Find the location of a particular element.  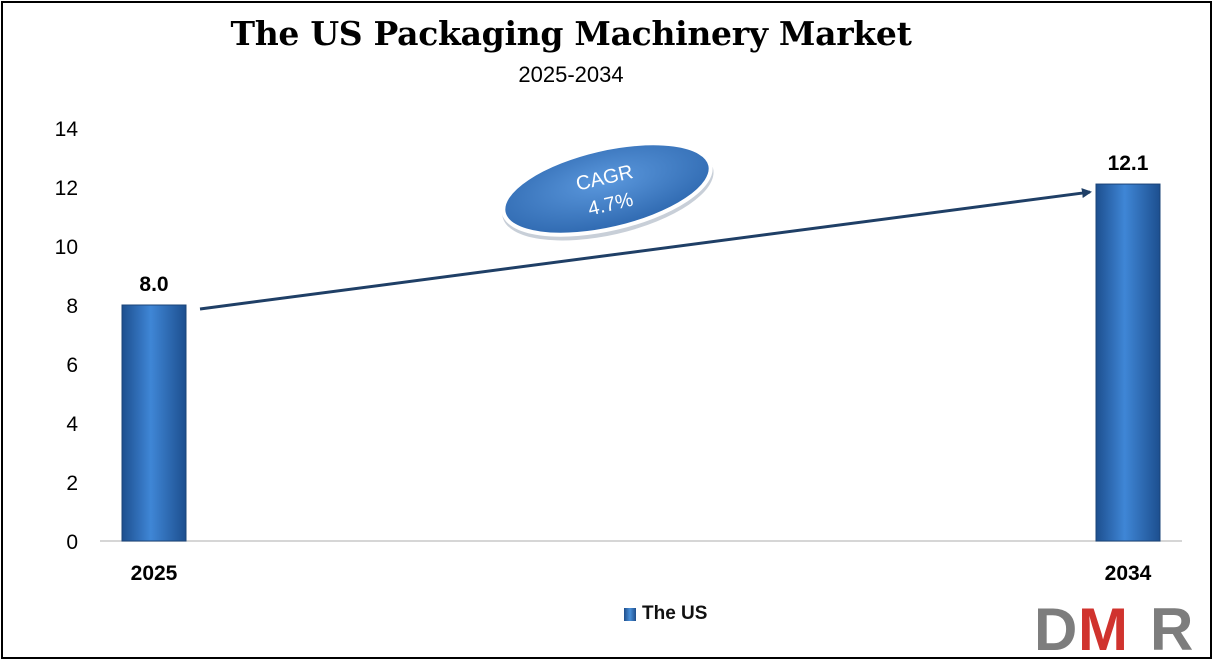

y-tick-label: 4 is located at coordinates (72, 424).